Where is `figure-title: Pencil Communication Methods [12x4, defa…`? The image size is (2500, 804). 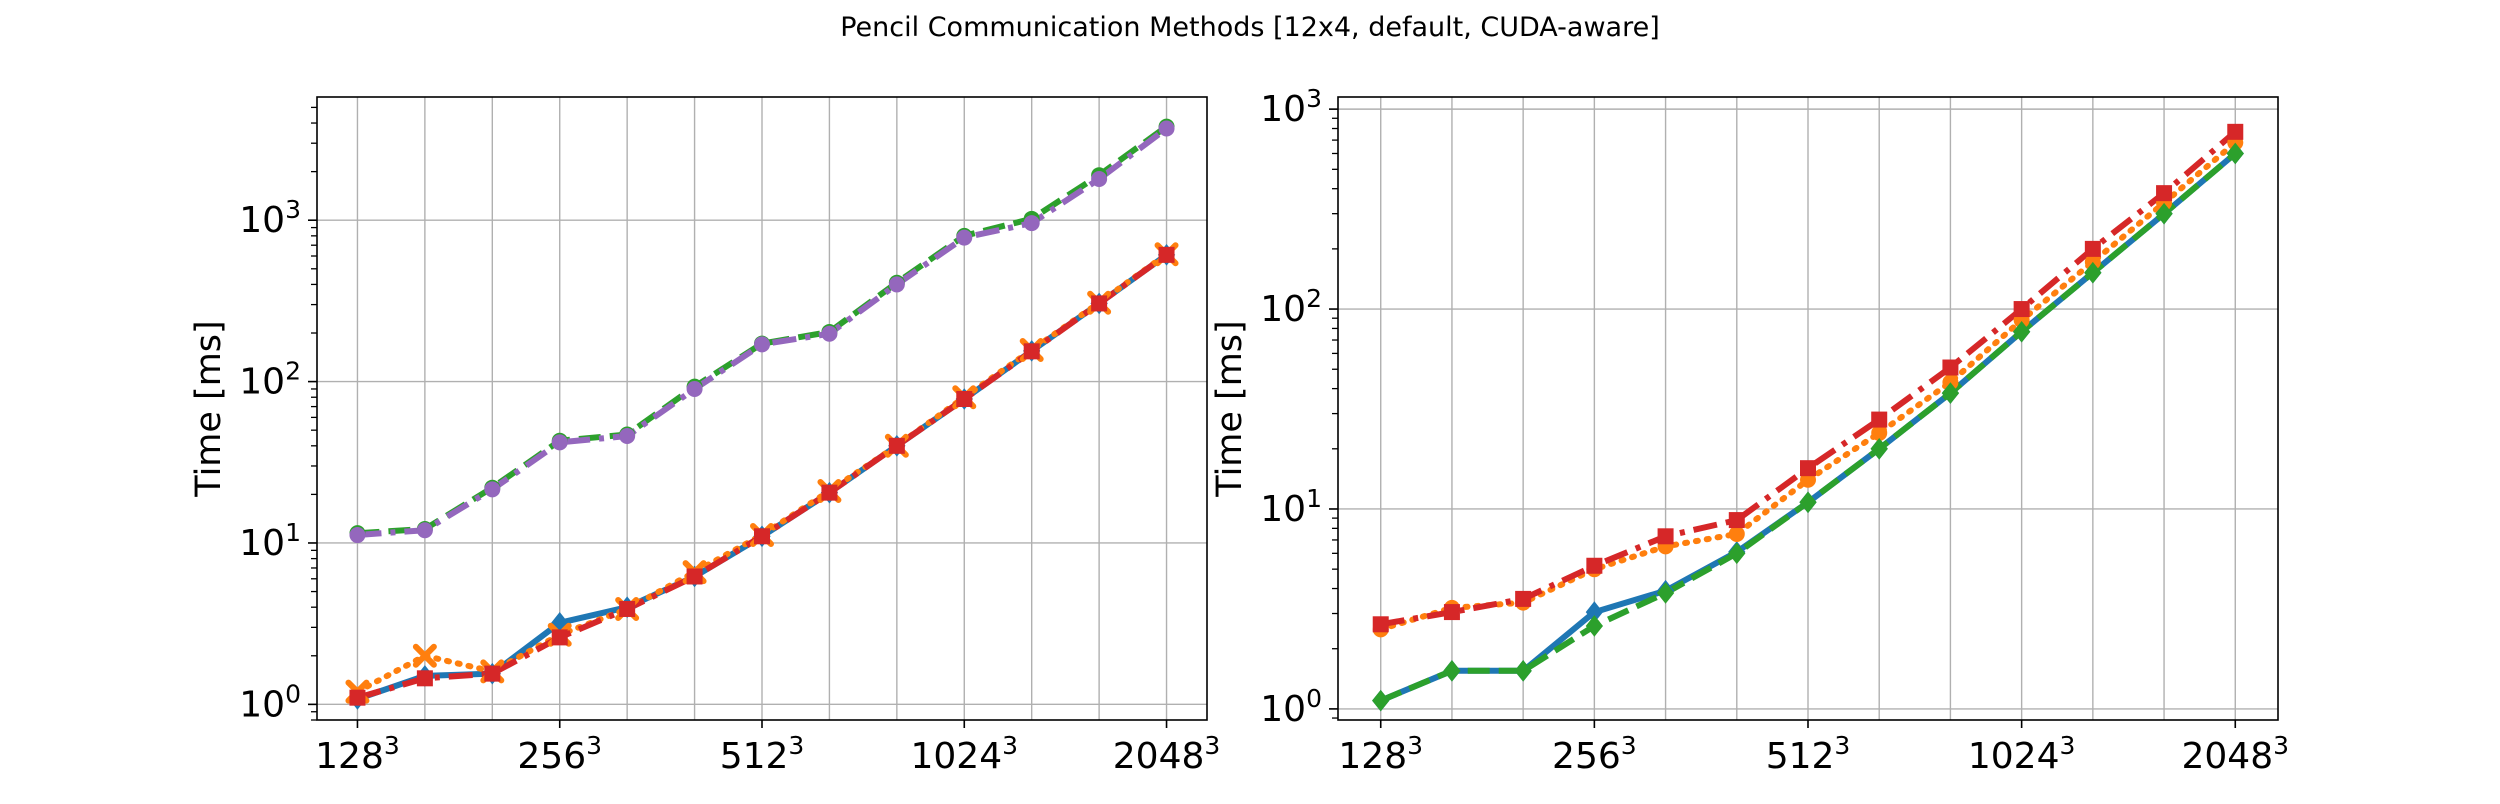 figure-title: Pencil Communication Methods [12x4, defa… is located at coordinates (1250, 27).